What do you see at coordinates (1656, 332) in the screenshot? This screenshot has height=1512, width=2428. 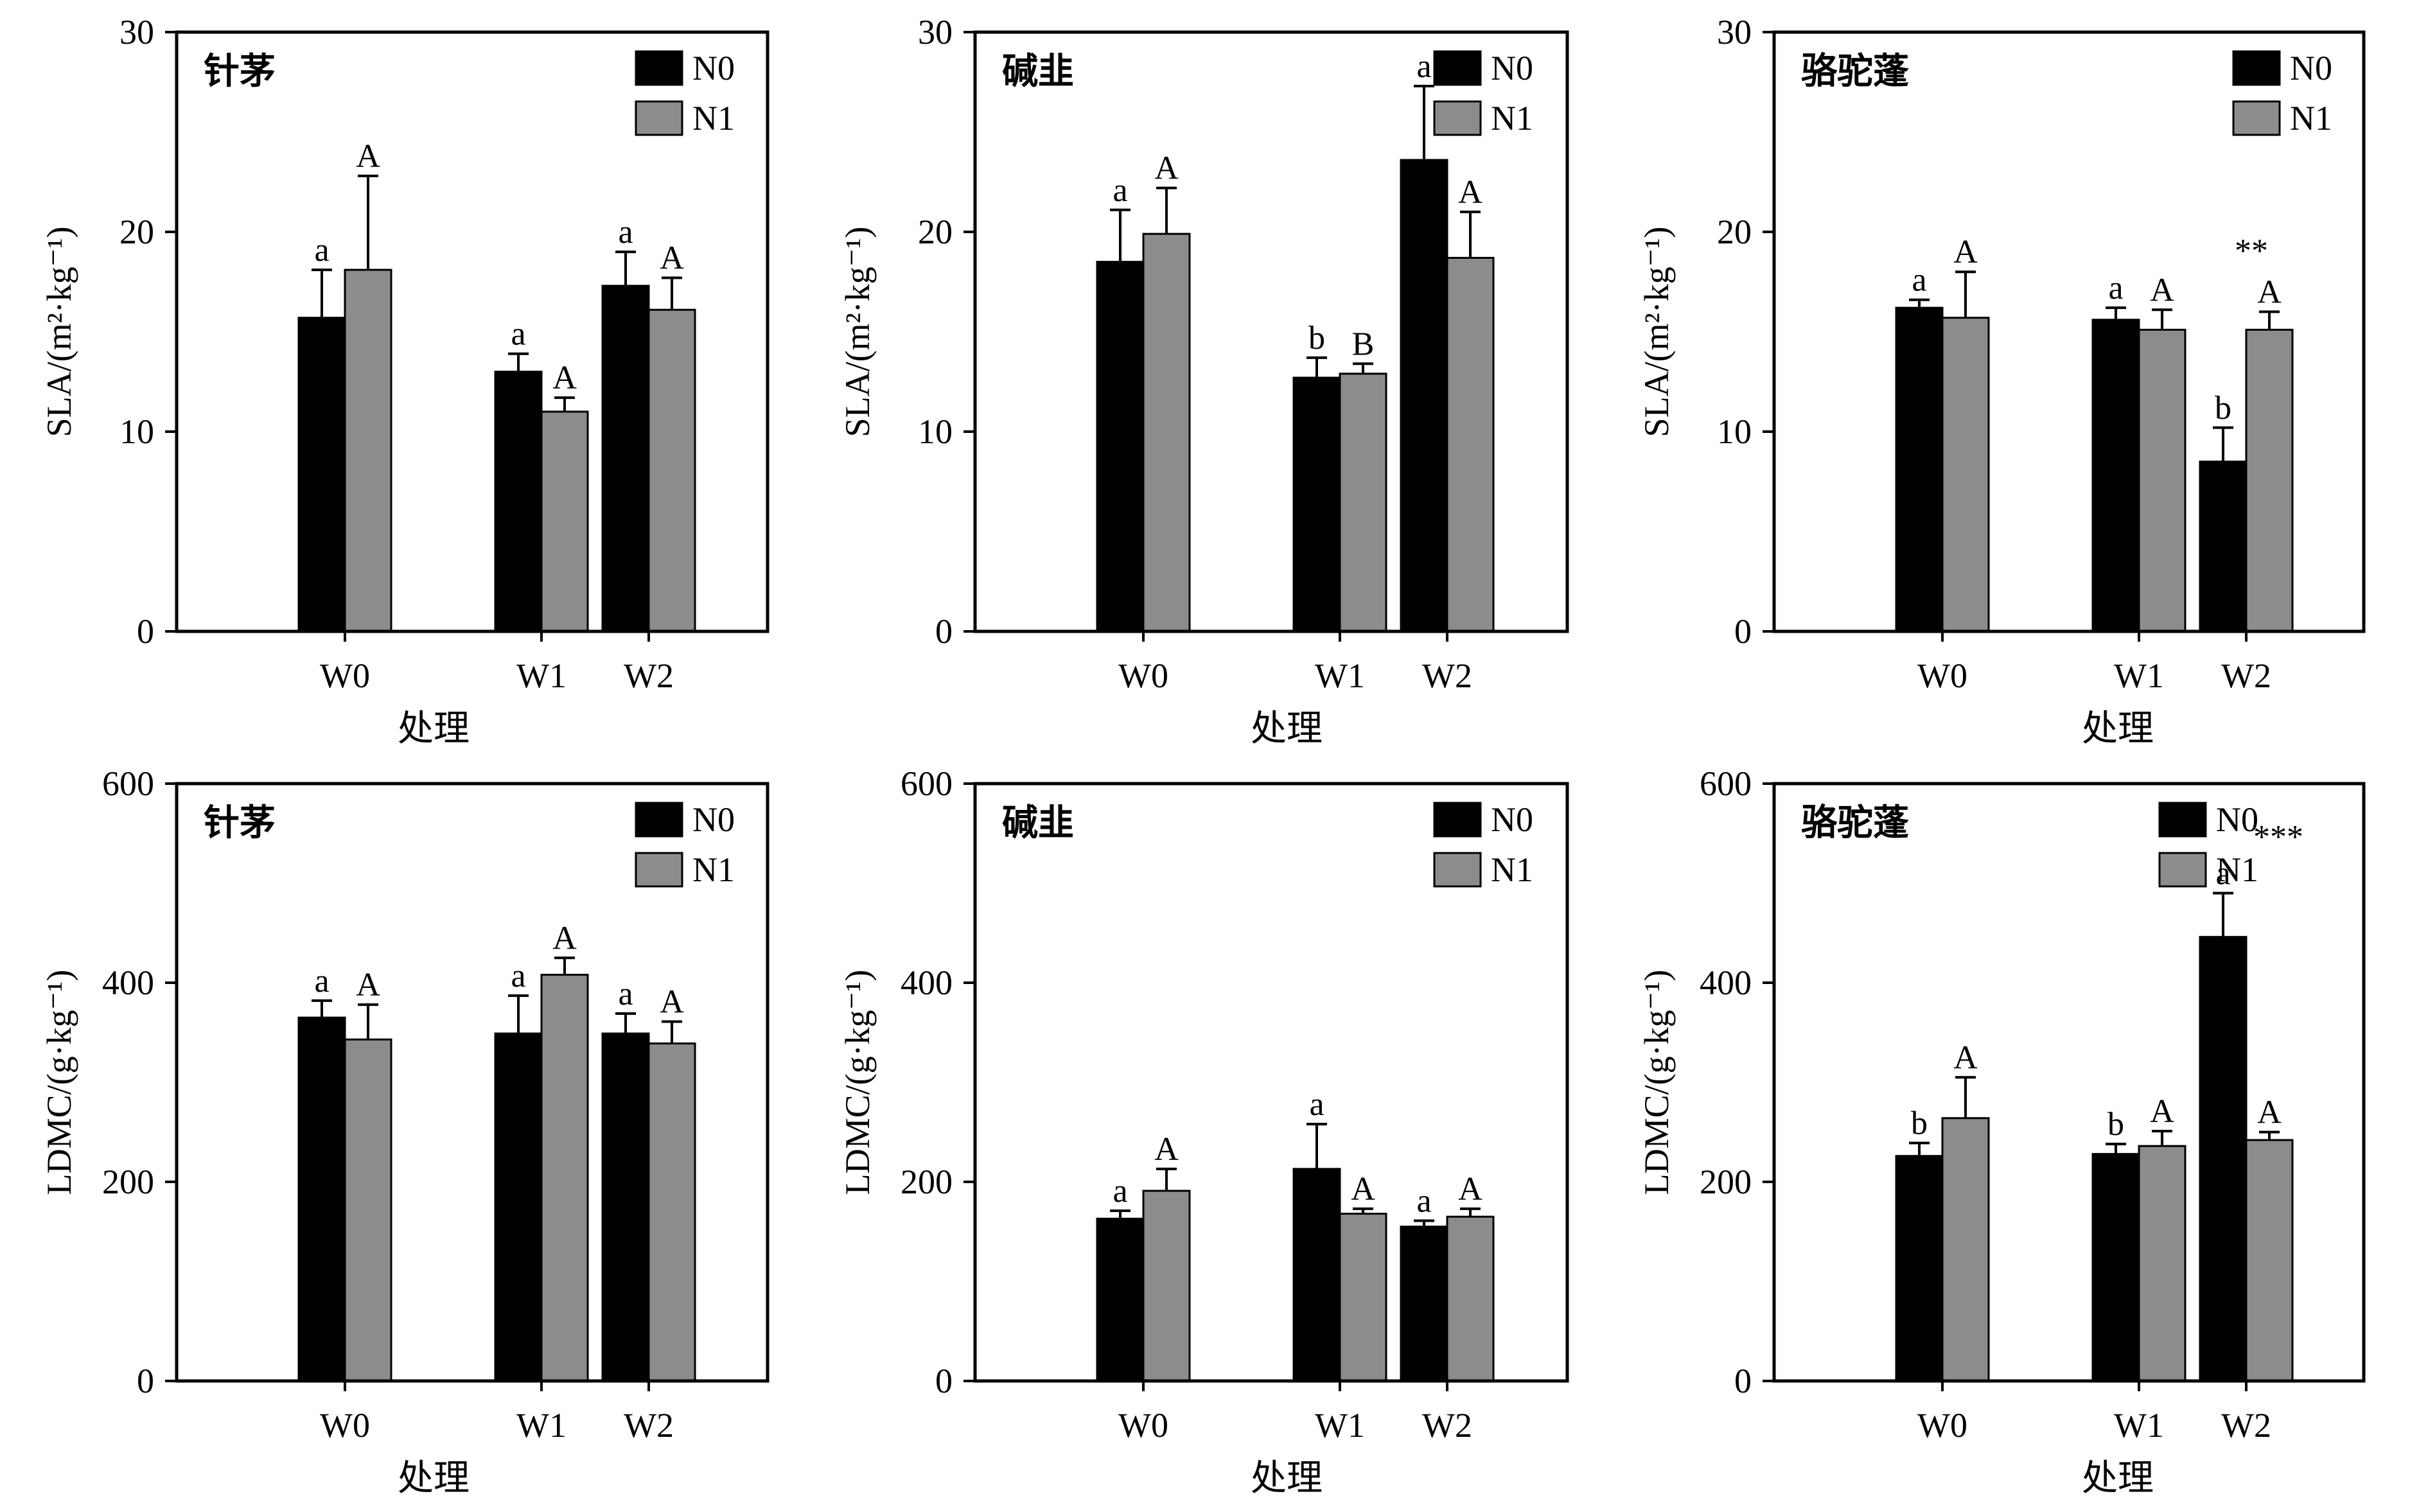 I see `y-axis-label: SLA/(m²·kg⁻¹)` at bounding box center [1656, 332].